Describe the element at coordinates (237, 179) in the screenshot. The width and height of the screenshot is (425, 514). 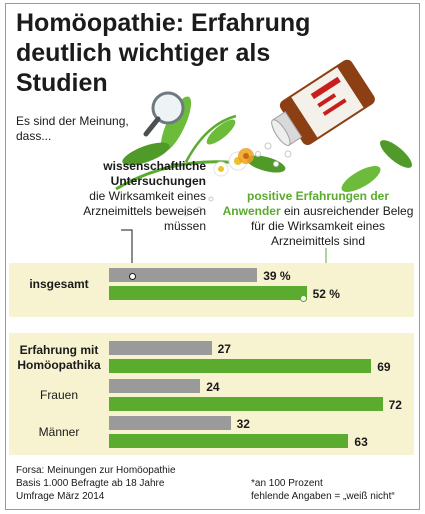
I see `globuli-icon` at that location.